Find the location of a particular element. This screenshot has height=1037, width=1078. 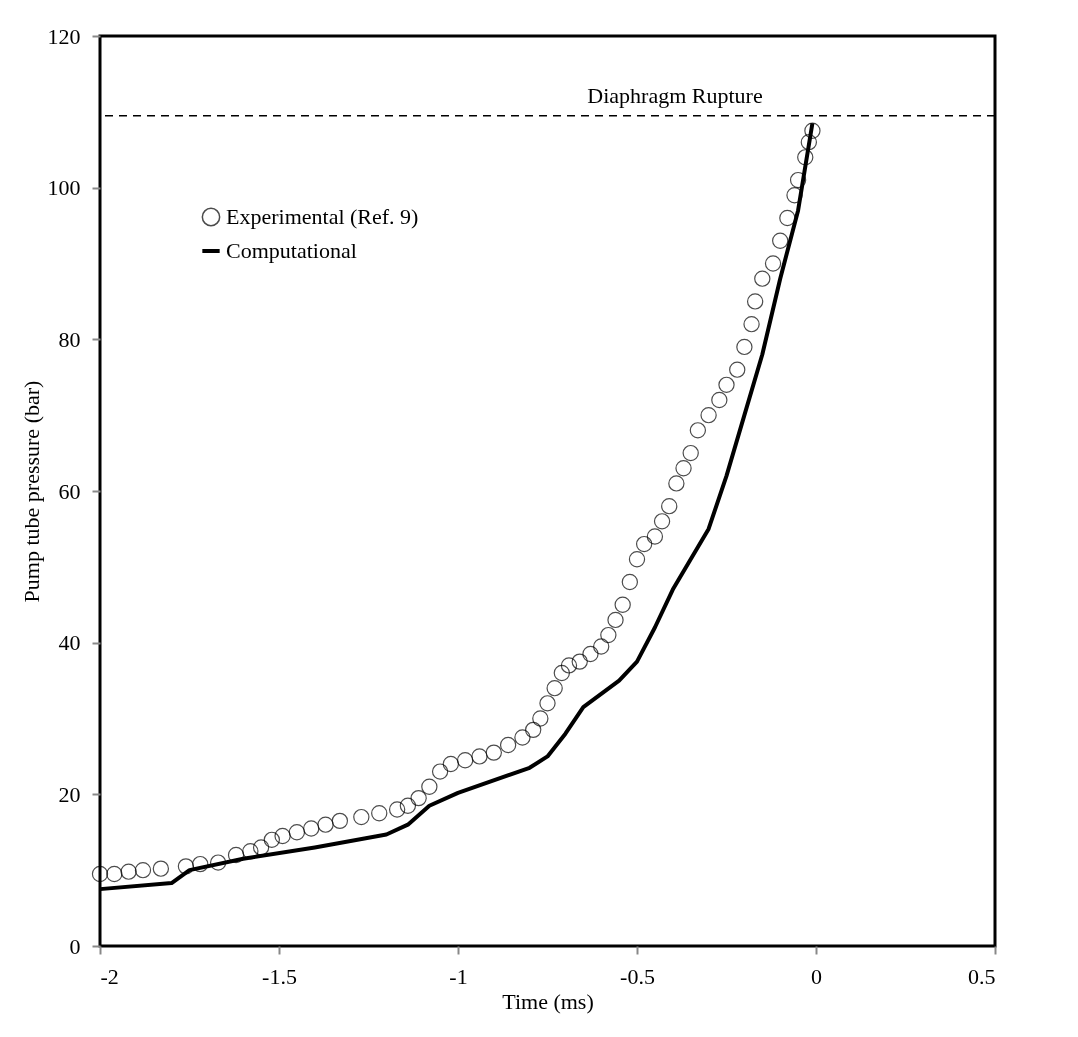

y-tick-label: 0 is located at coordinates (75, 946).